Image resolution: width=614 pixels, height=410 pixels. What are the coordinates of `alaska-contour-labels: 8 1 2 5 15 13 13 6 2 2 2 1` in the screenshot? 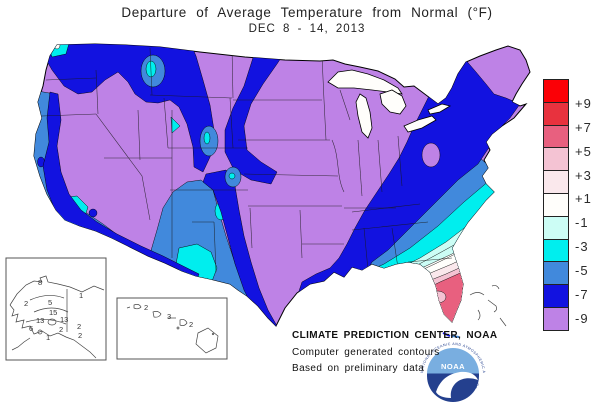 It's located at (53, 310).